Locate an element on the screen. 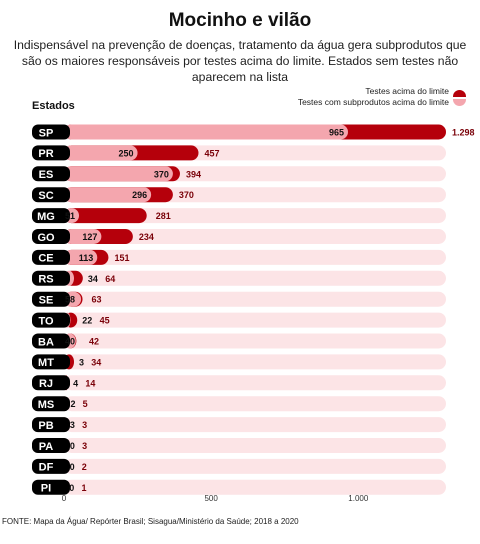  value-label-byproducts: 51 is located at coordinates (70, 216).